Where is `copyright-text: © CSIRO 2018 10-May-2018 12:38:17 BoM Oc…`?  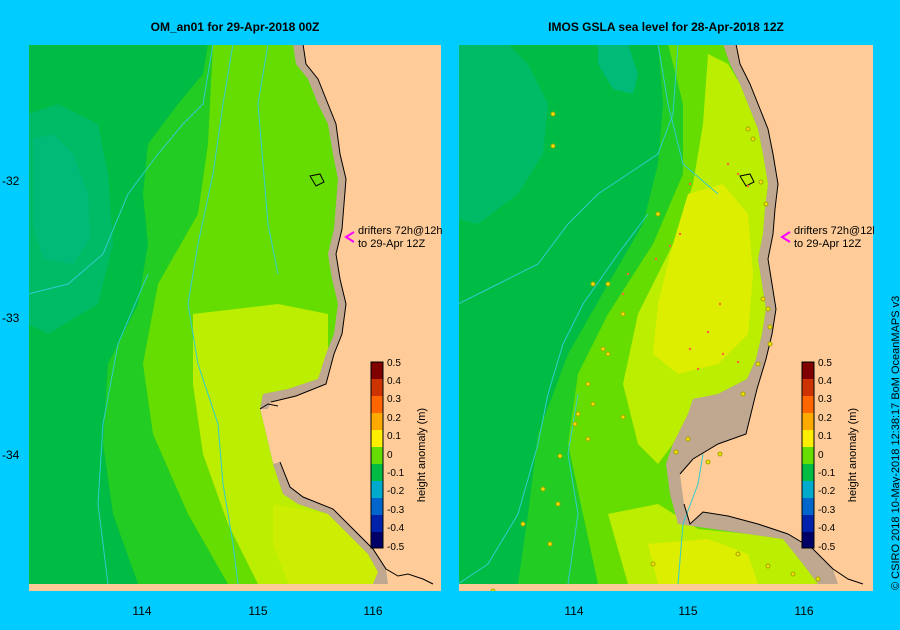
copyright-text: © CSIRO 2018 10-May-2018 12:38:17 BoM Oc… is located at coordinates (895, 442).